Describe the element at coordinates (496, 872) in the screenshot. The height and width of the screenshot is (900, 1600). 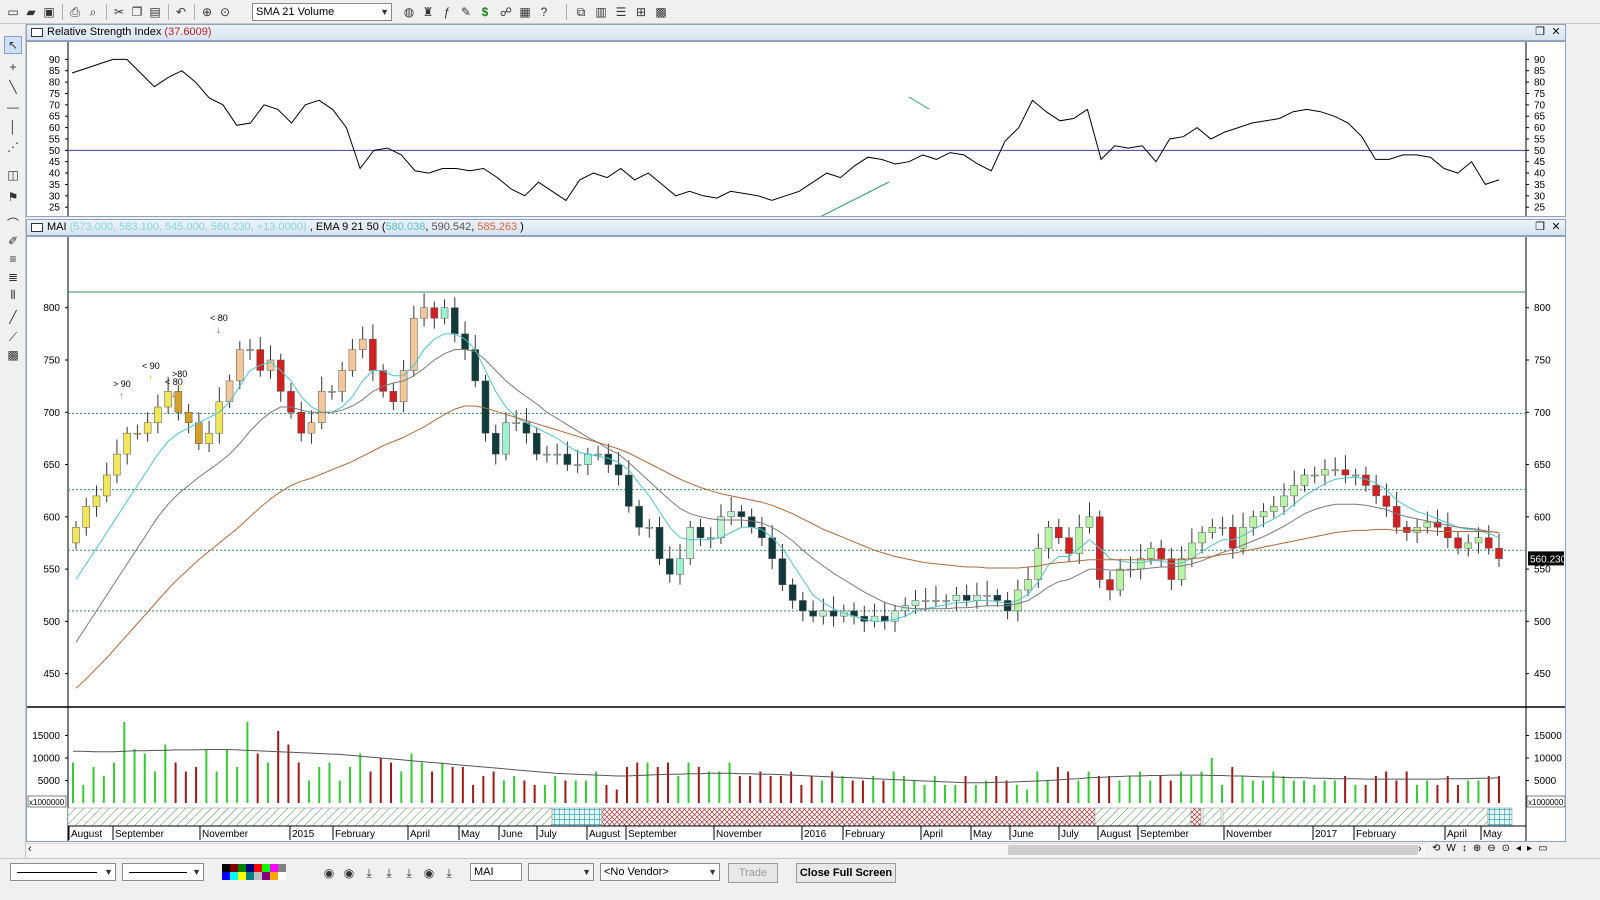
I see `symbol-input: MAI` at that location.